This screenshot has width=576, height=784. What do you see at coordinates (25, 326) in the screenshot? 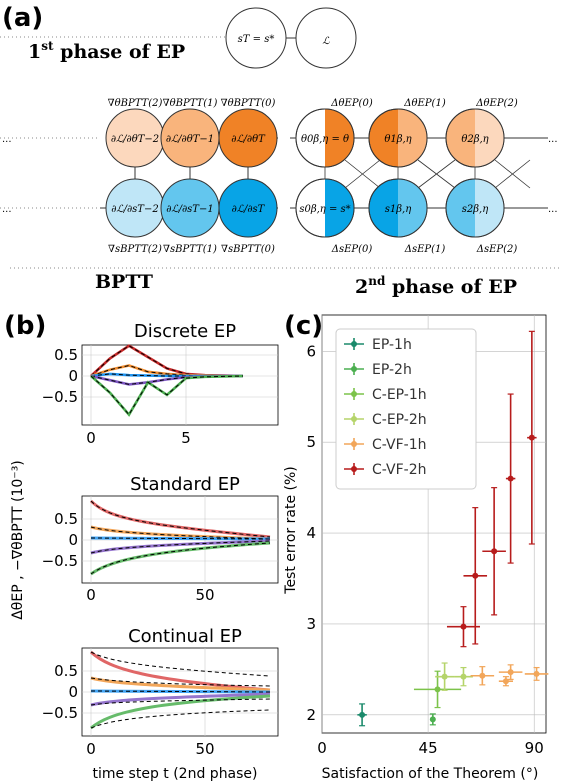
I see `panel-b-label: (b)` at bounding box center [25, 326].